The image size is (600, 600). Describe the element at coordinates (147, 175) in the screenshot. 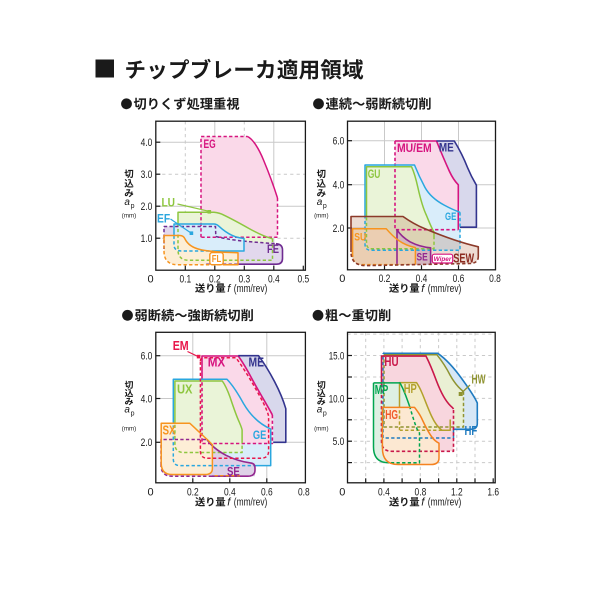

I see `svg-text: 3.0` at that location.